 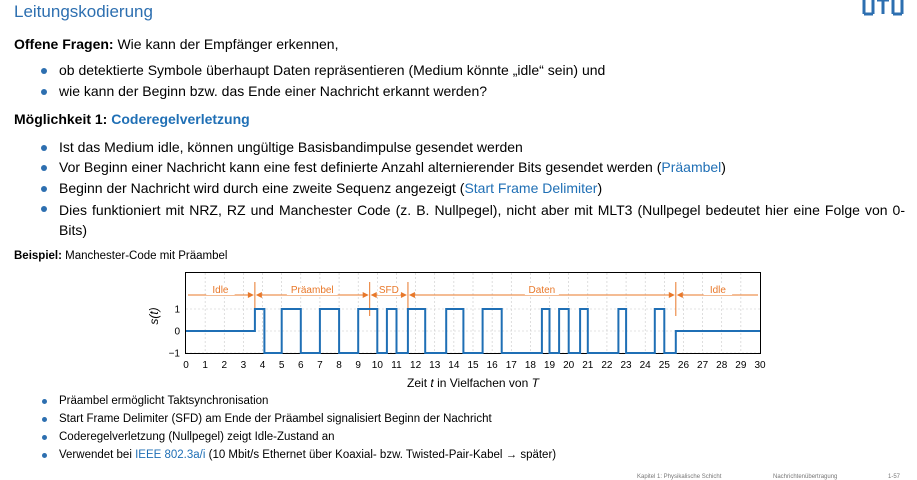 What do you see at coordinates (805, 477) in the screenshot?
I see `footer-section: Nachrichtenübertragung` at bounding box center [805, 477].